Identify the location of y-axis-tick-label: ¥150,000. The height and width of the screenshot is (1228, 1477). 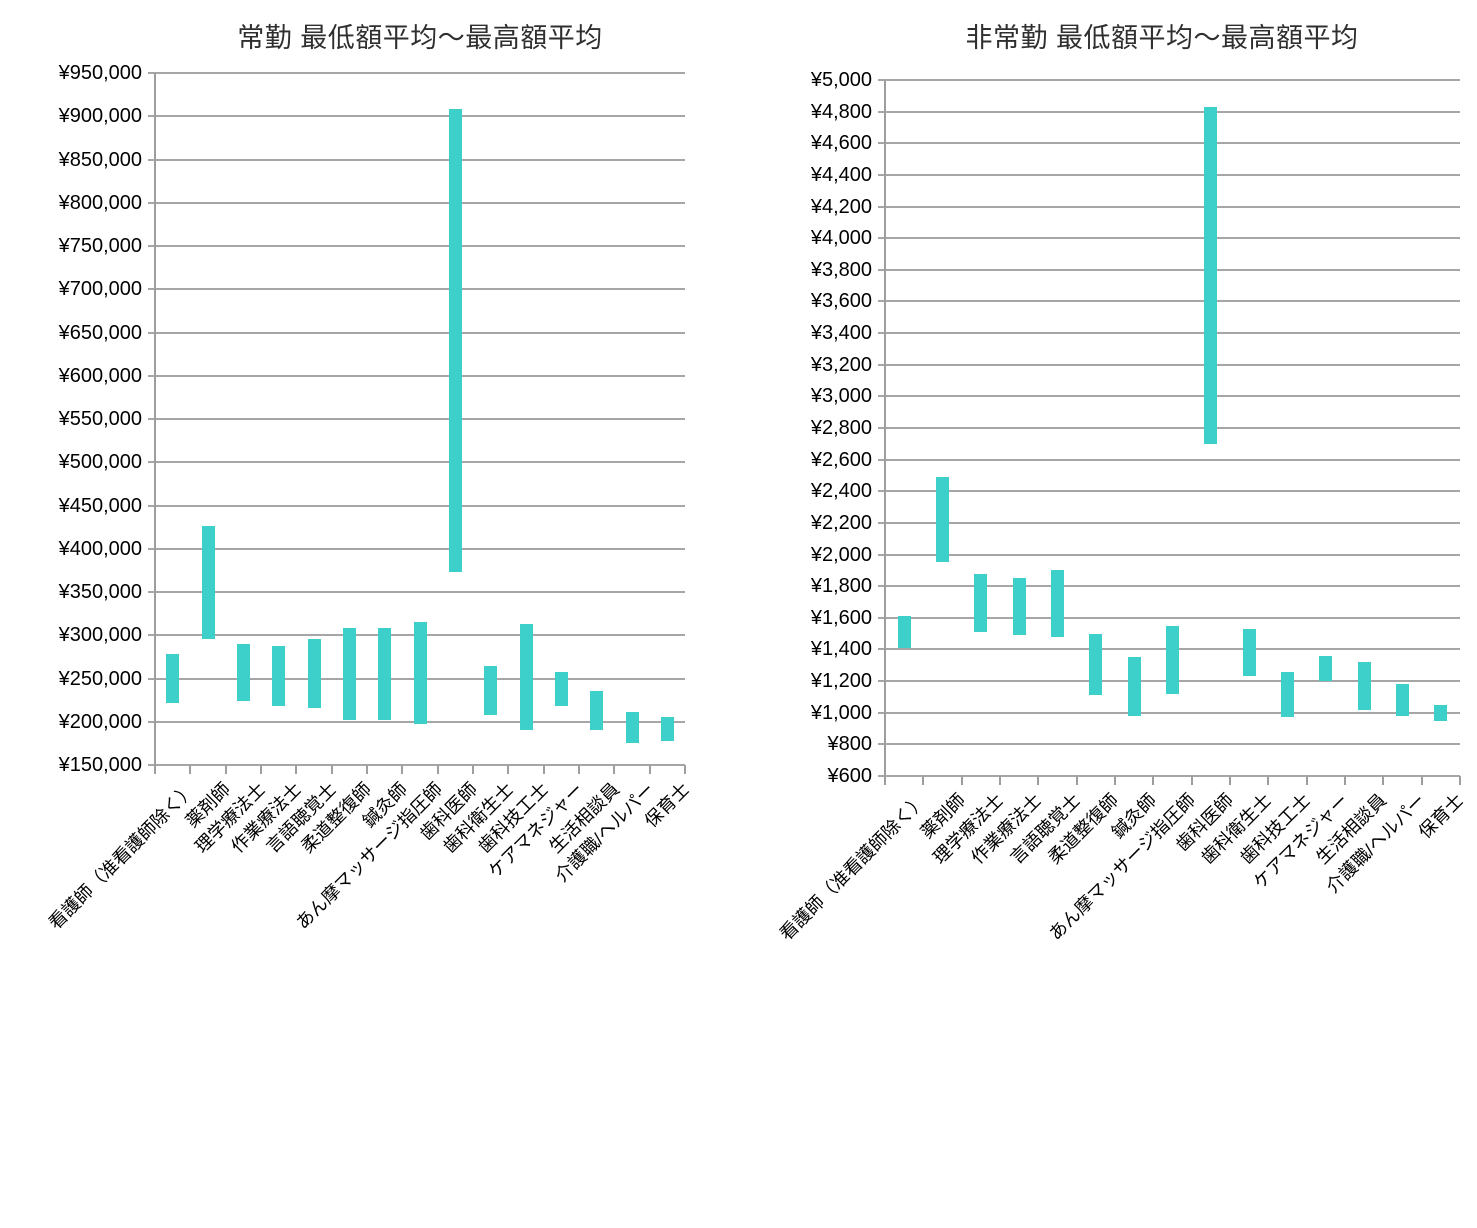
(100, 765).